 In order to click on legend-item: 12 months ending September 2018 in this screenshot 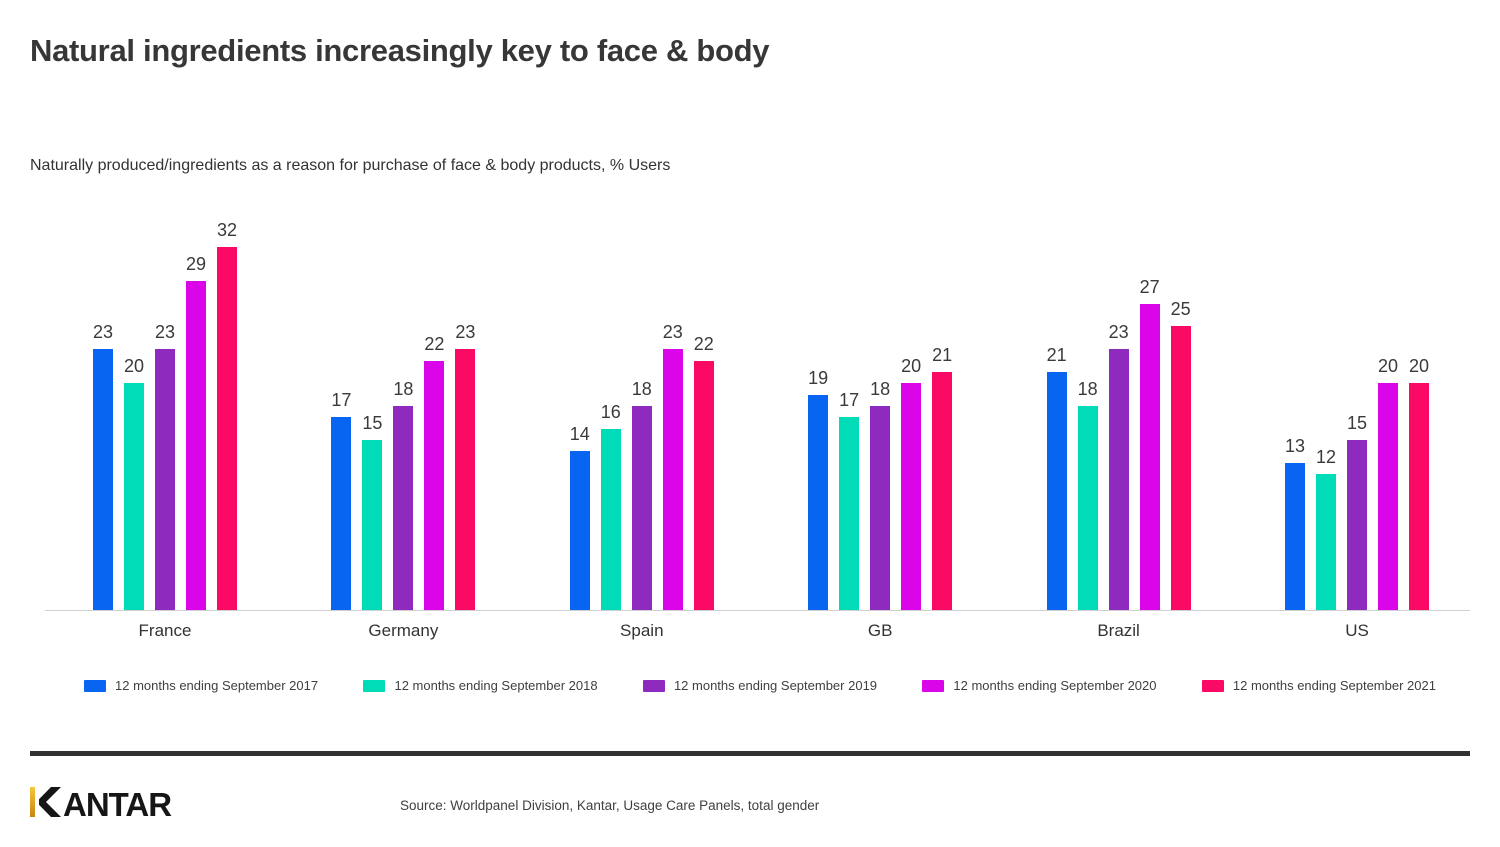, I will do `click(480, 685)`.